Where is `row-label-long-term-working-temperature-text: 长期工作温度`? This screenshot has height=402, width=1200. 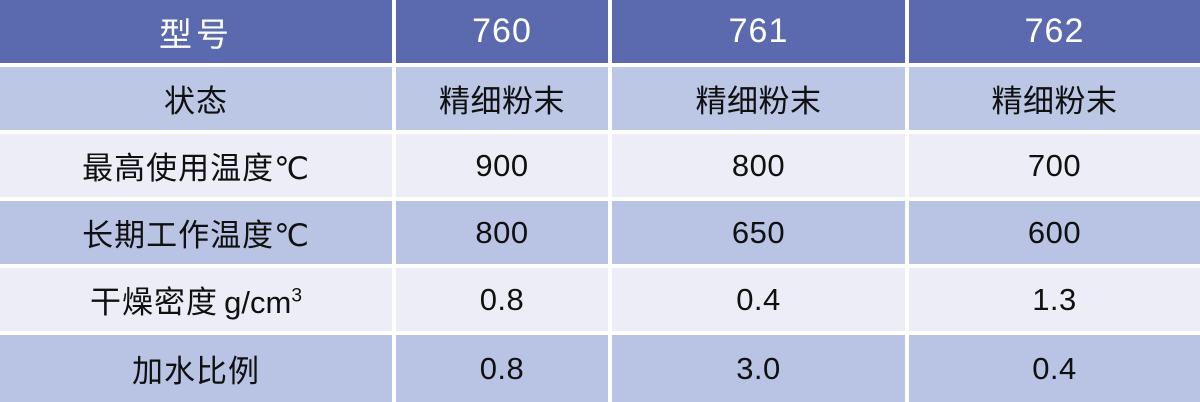
row-label-long-term-working-temperature-text: 长期工作温度 is located at coordinates (178, 235).